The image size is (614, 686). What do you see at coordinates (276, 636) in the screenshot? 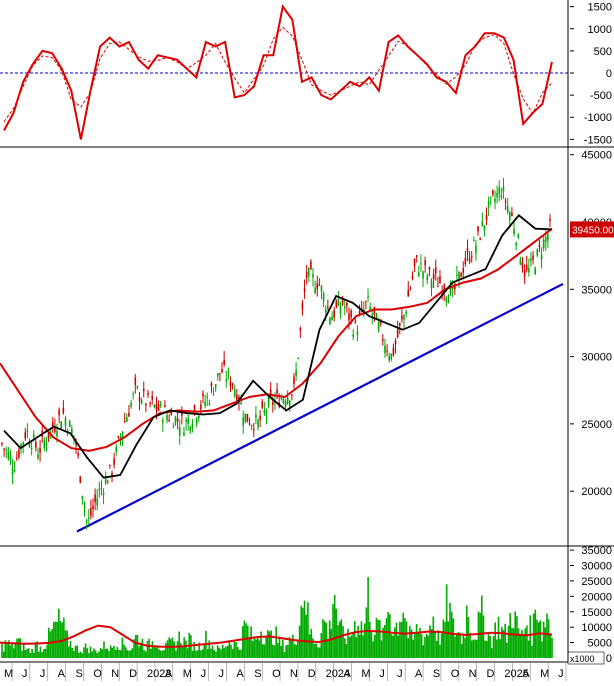
I see `volume-moving-average-line` at bounding box center [276, 636].